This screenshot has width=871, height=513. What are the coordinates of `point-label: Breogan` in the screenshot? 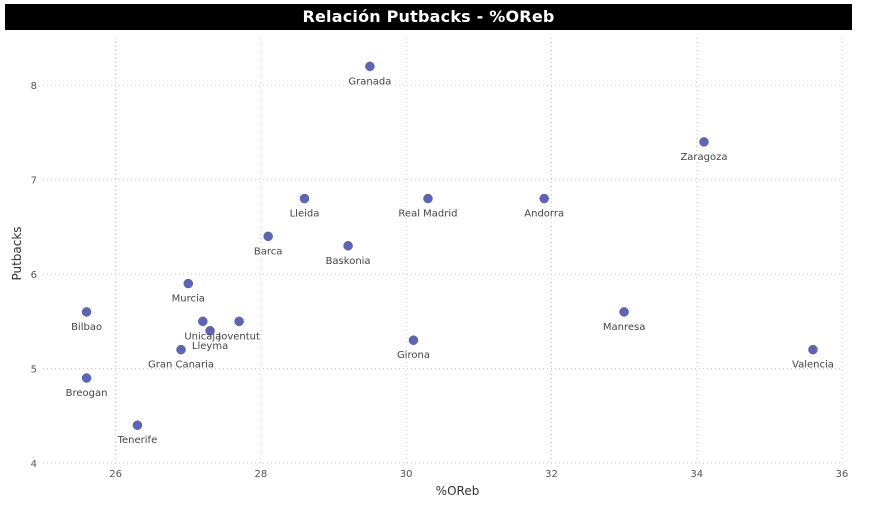 It's located at (87, 393).